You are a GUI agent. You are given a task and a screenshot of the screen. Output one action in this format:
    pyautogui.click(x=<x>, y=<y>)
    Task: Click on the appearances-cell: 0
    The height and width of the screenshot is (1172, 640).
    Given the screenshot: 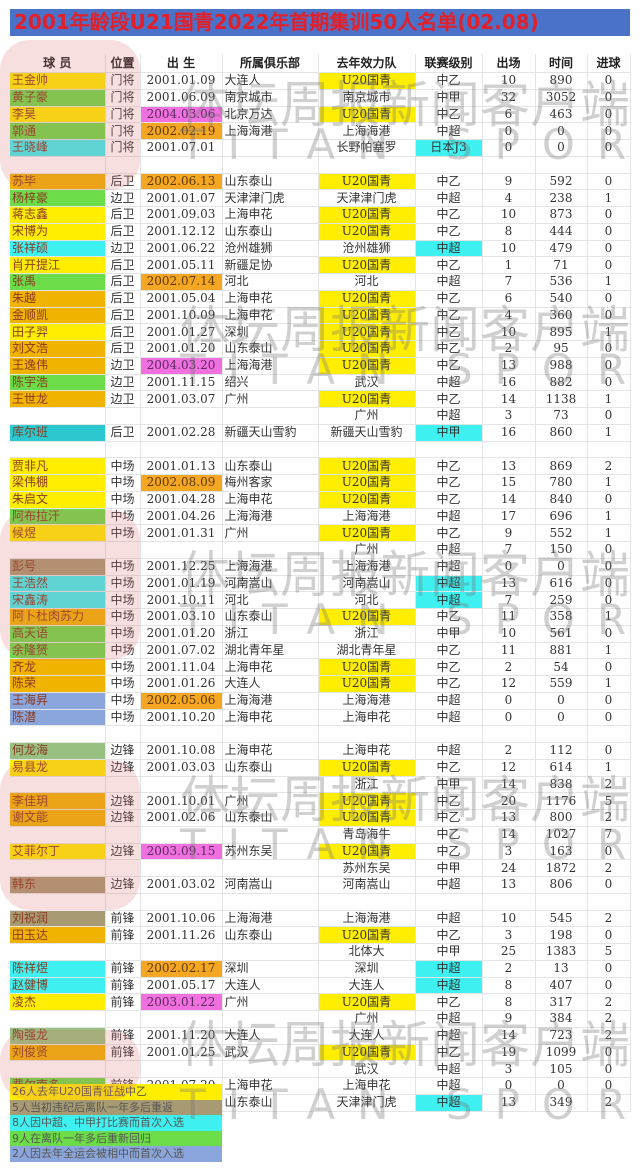 What is the action you would take?
    pyautogui.click(x=509, y=701)
    